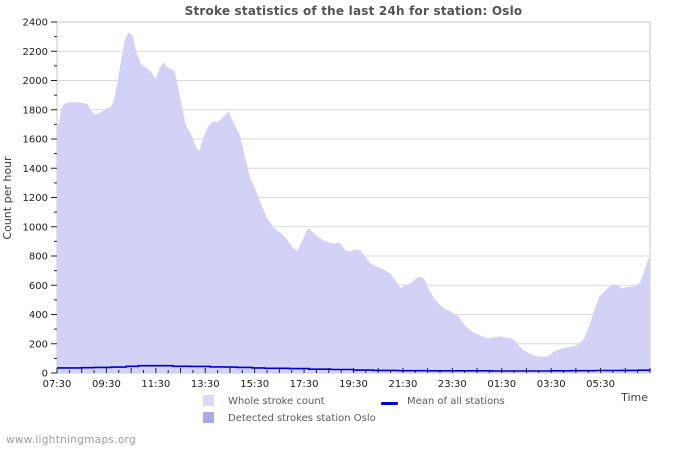  I want to click on svg-text: 23:30, so click(452, 384).